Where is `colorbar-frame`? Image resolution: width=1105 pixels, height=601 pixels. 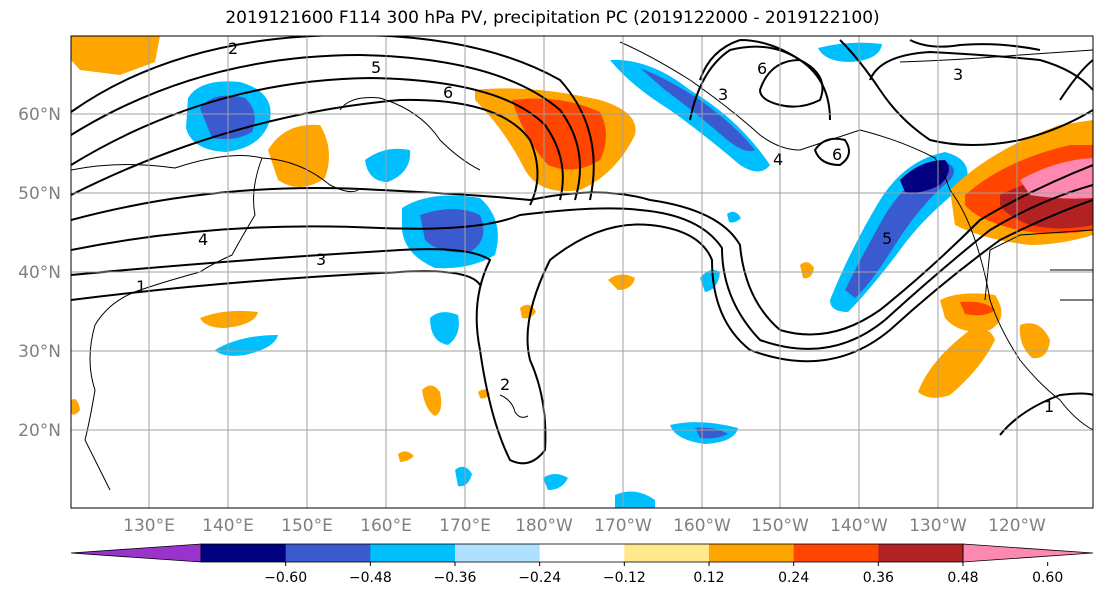
colorbar-frame is located at coordinates (582, 553).